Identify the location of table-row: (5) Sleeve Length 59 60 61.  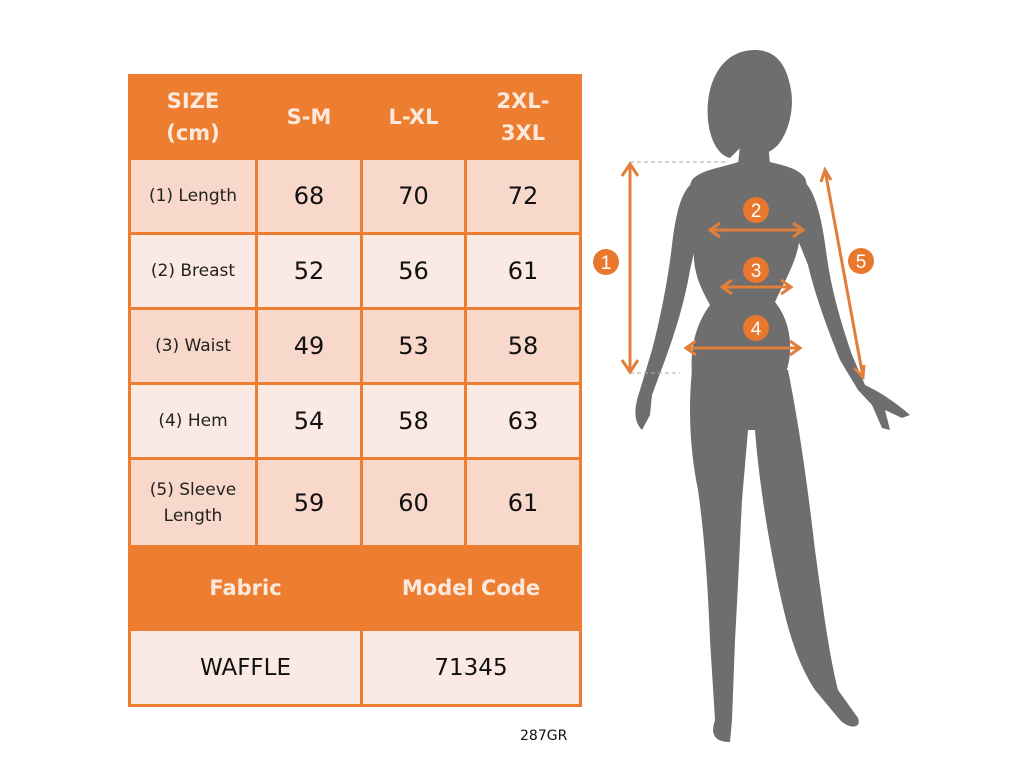
(355, 502).